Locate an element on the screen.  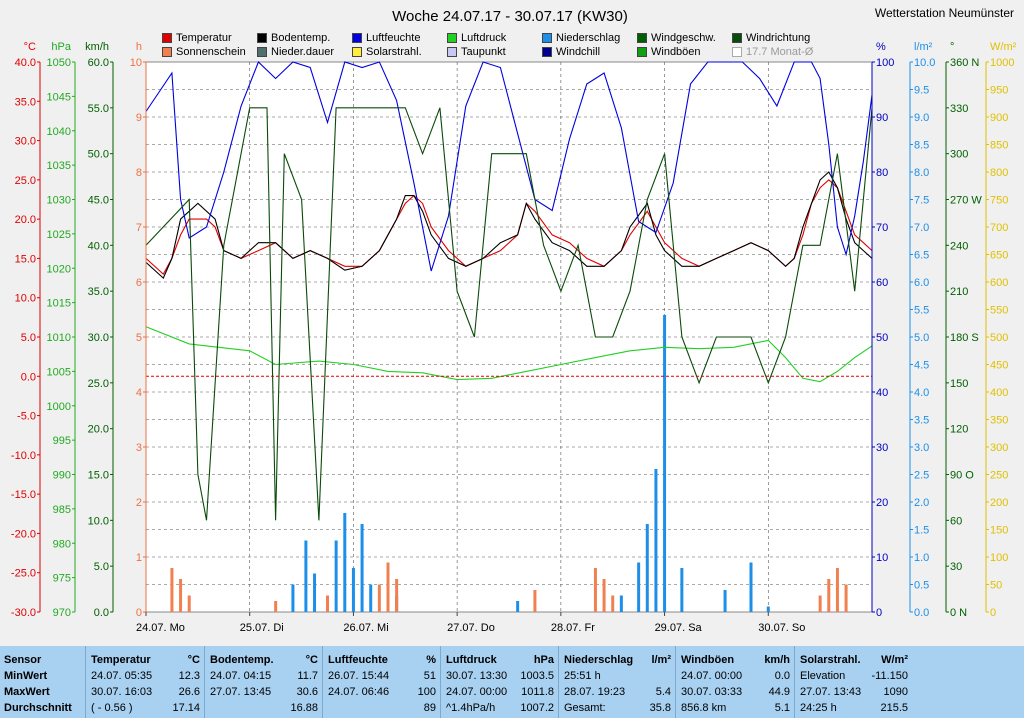
tick-label: 0.0 is located at coordinates (28, 377).